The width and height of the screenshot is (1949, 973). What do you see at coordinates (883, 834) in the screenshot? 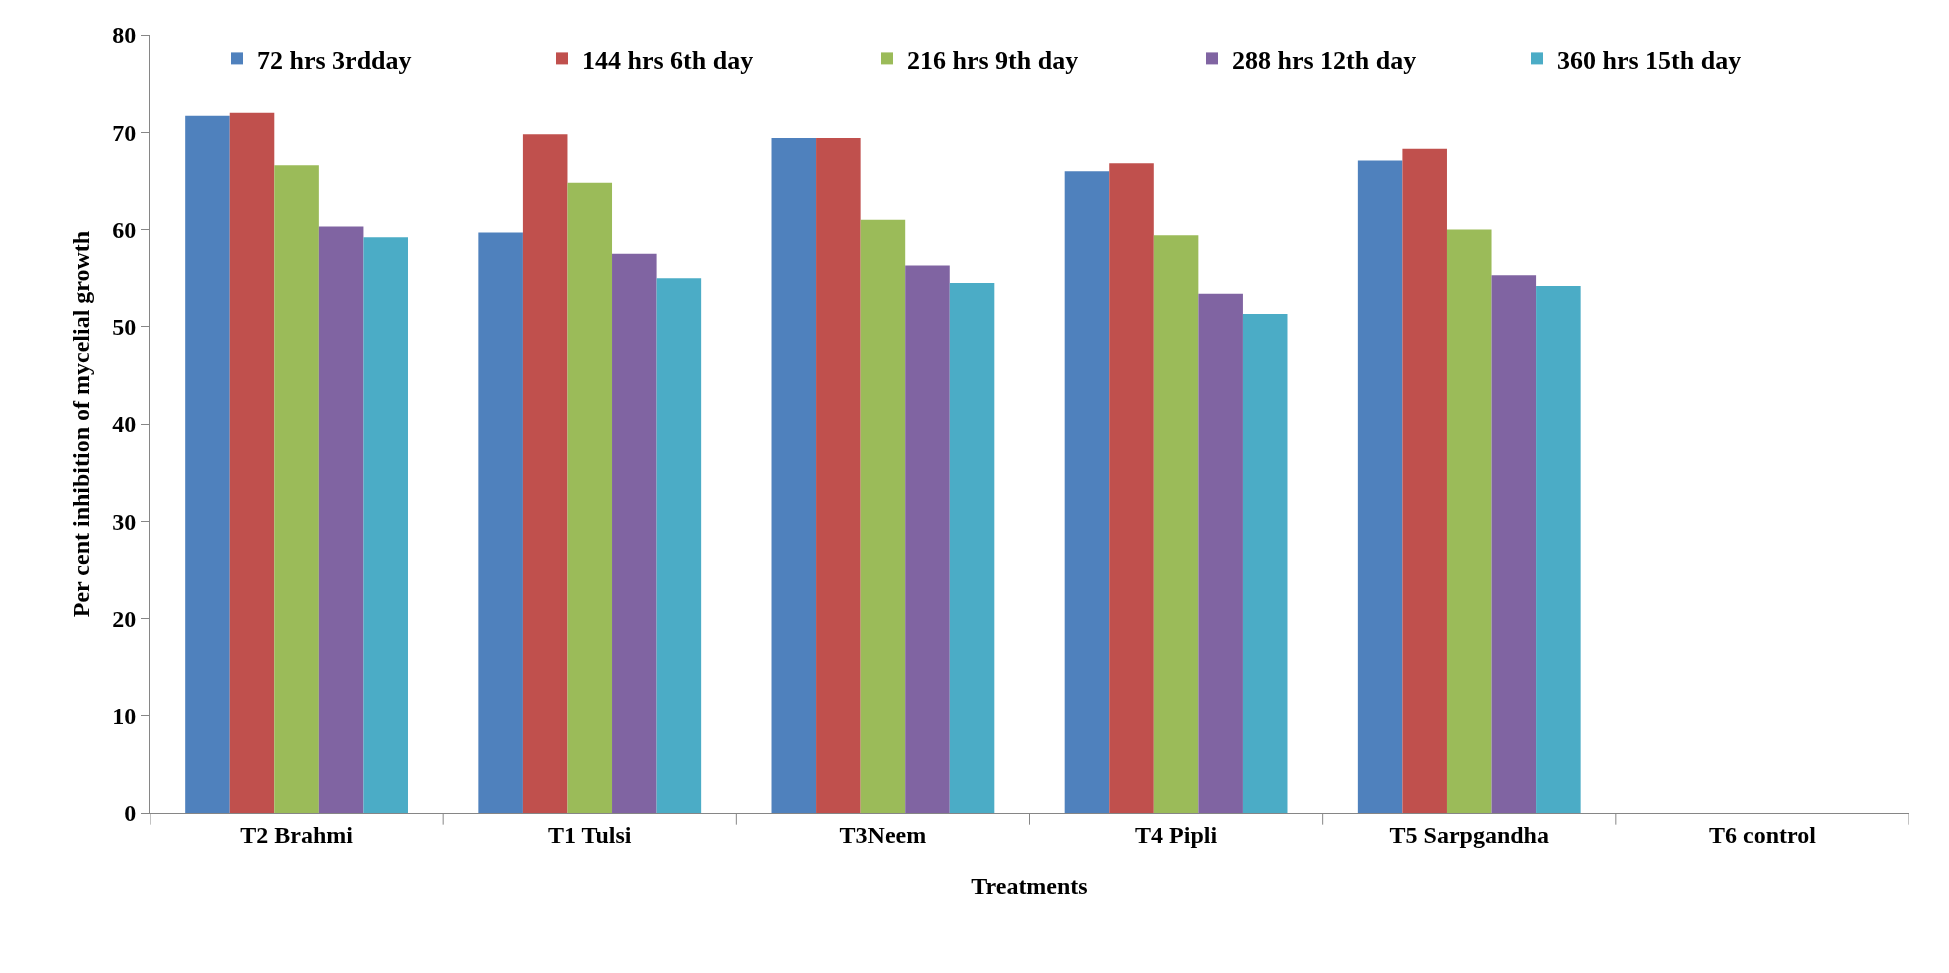
I see `x-tick-label: T3Neem` at bounding box center [883, 834].